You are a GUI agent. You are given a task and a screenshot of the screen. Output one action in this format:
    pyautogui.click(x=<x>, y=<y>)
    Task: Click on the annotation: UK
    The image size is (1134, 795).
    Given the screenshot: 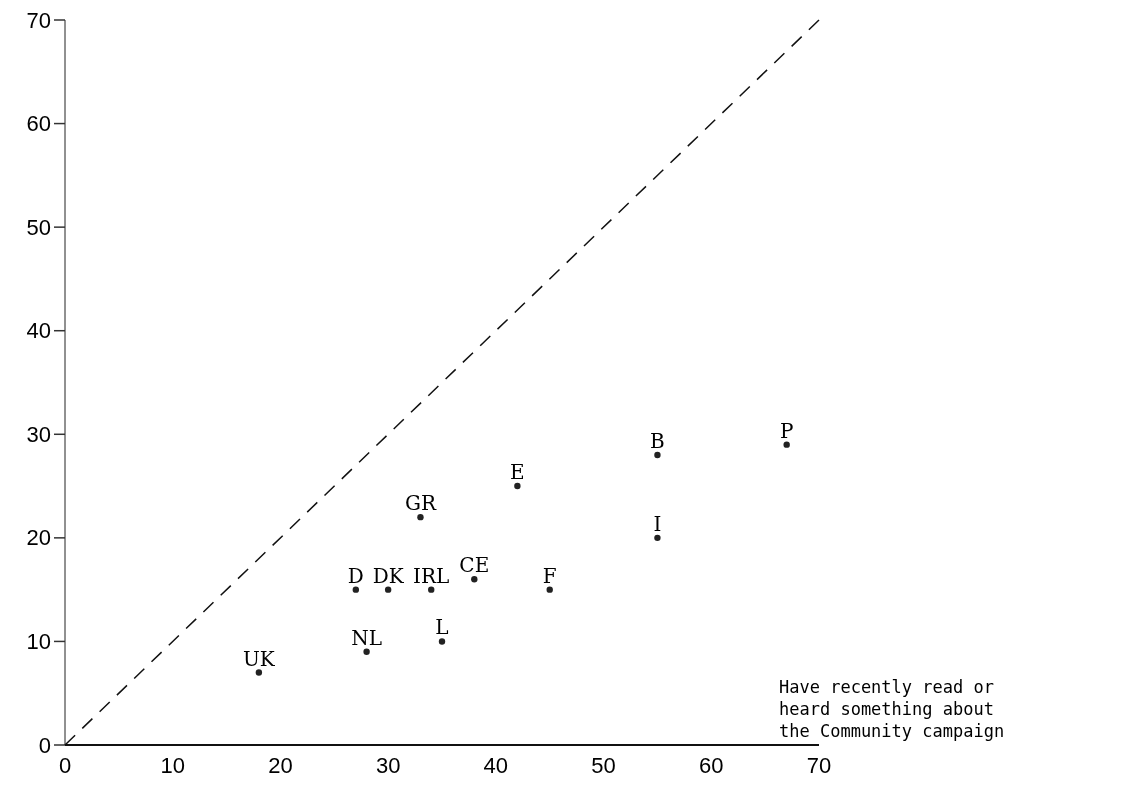 What is the action you would take?
    pyautogui.click(x=259, y=658)
    